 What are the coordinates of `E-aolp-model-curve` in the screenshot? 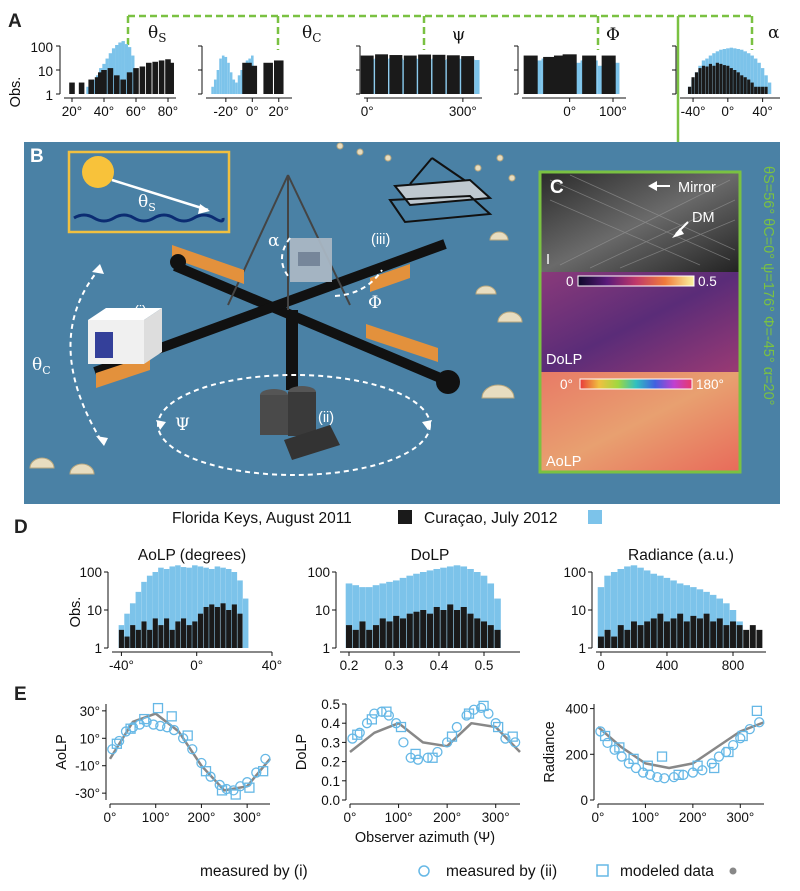 It's located at (189, 752).